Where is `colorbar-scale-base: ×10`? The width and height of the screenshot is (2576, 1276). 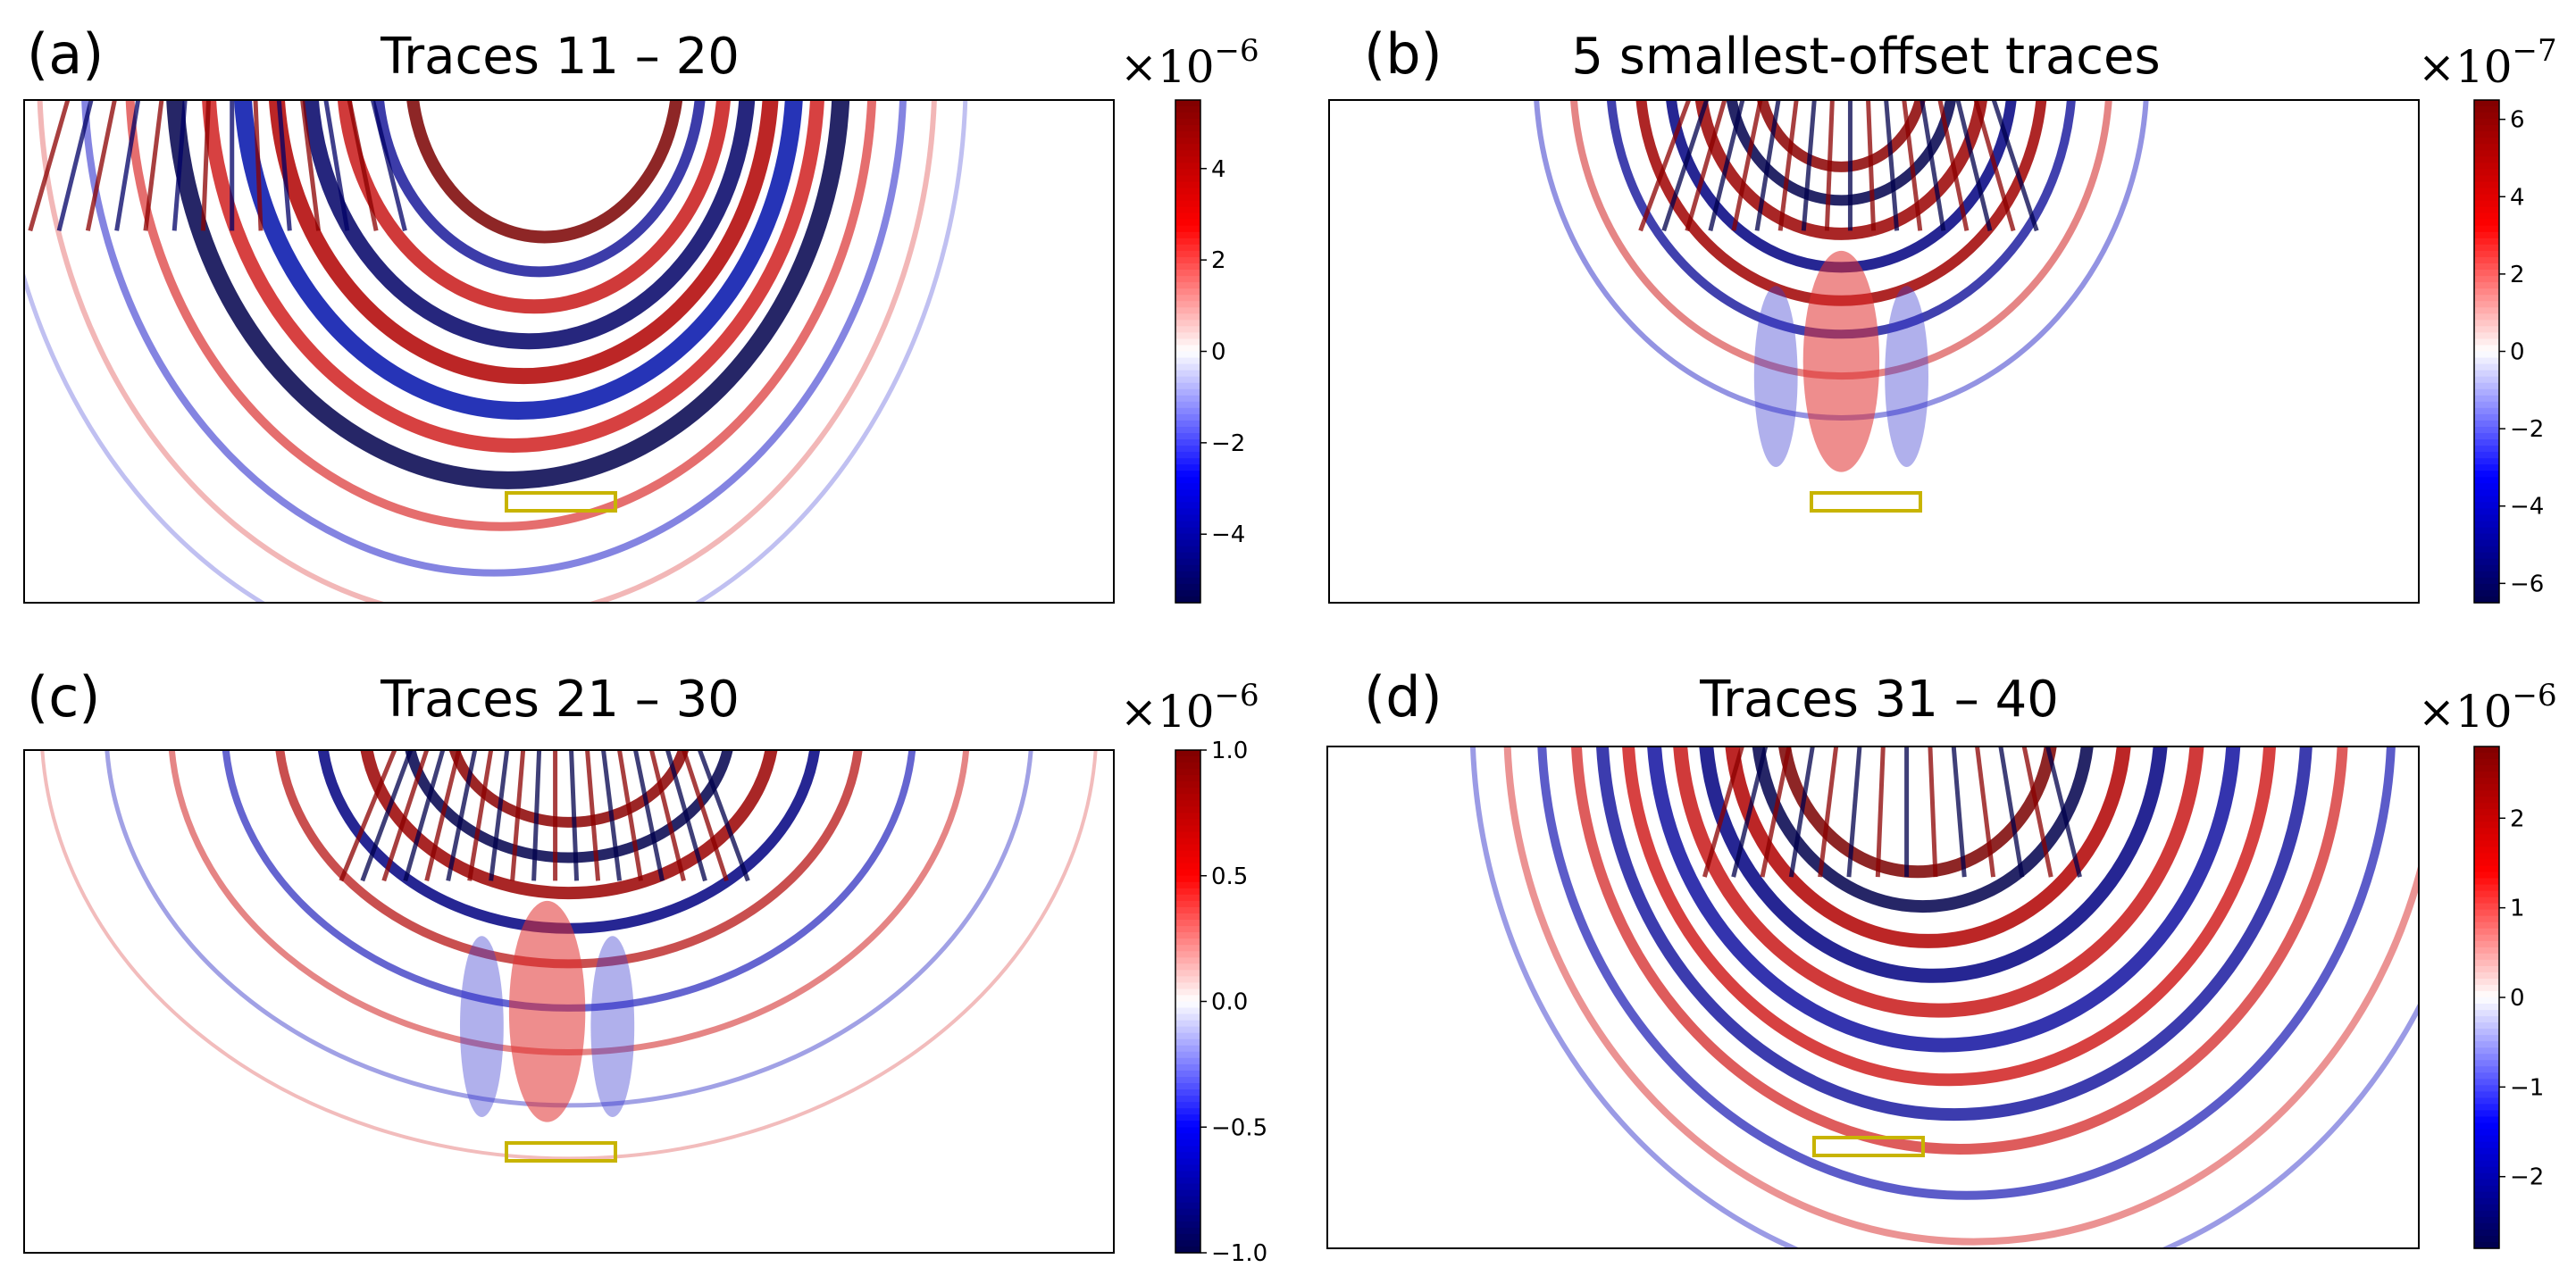
colorbar-scale-base: ×10 is located at coordinates (1168, 712).